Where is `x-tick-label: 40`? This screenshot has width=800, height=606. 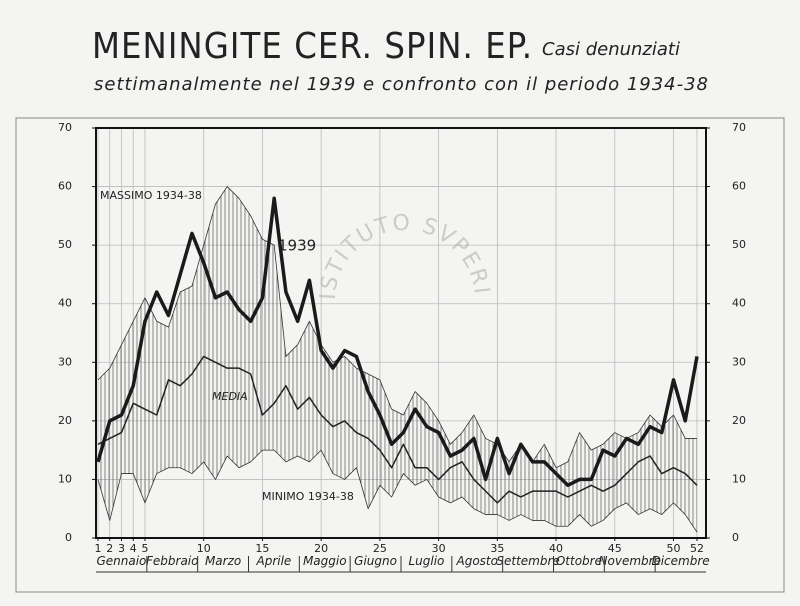 x-tick-label: 40 is located at coordinates (556, 548).